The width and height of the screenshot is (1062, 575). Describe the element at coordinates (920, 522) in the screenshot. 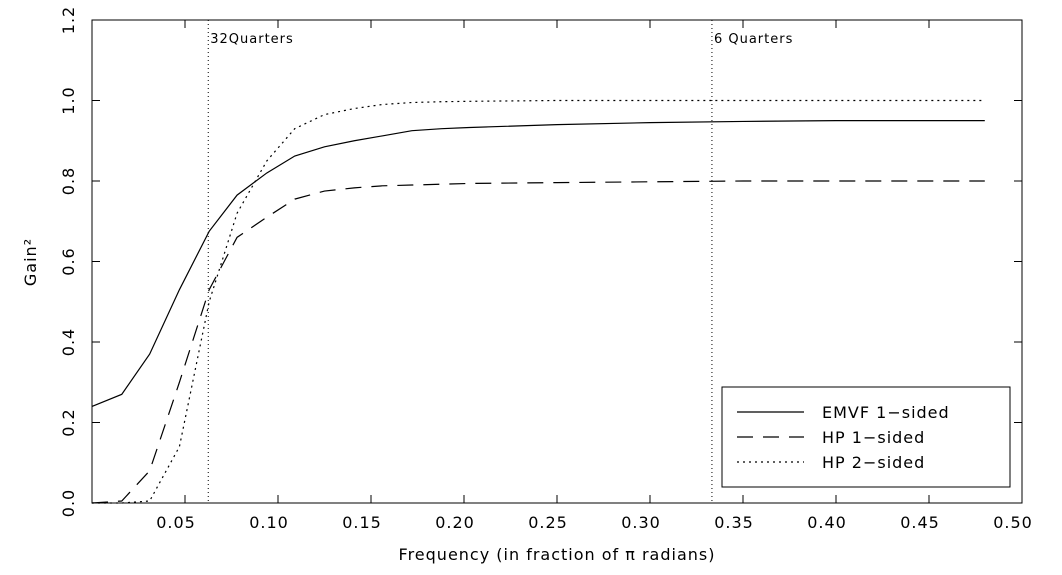

I see `x-tick-label: 0.45` at that location.